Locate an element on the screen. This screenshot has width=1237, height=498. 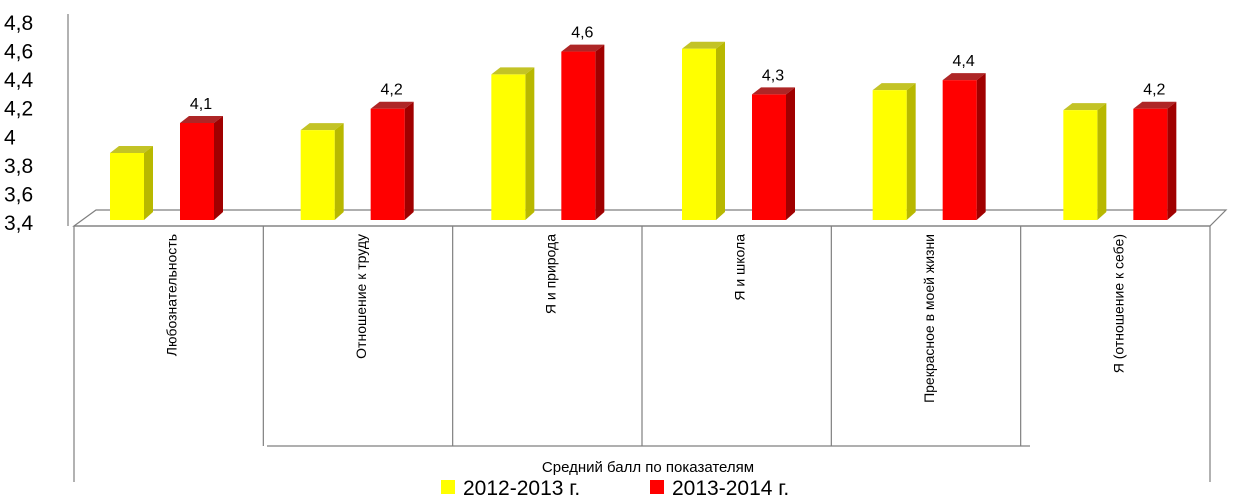
legend-label-2012-2013: 2012-2013 г. is located at coordinates (521, 487).